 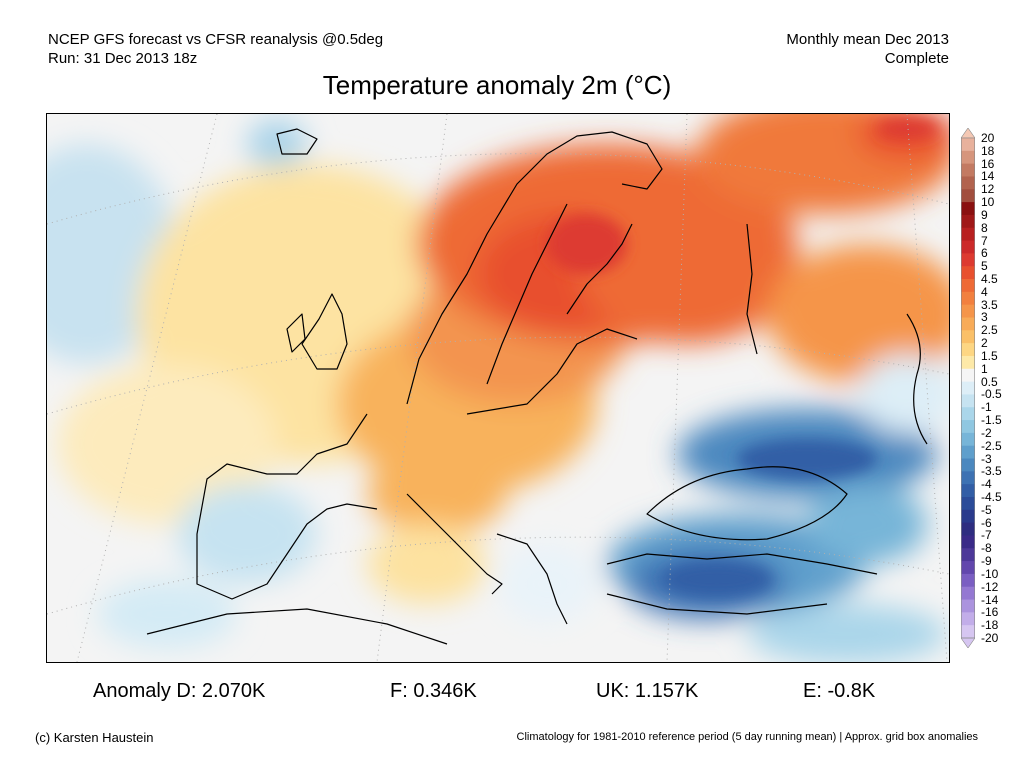 What do you see at coordinates (988, 176) in the screenshot?
I see `scale-tick-label: 14` at bounding box center [988, 176].